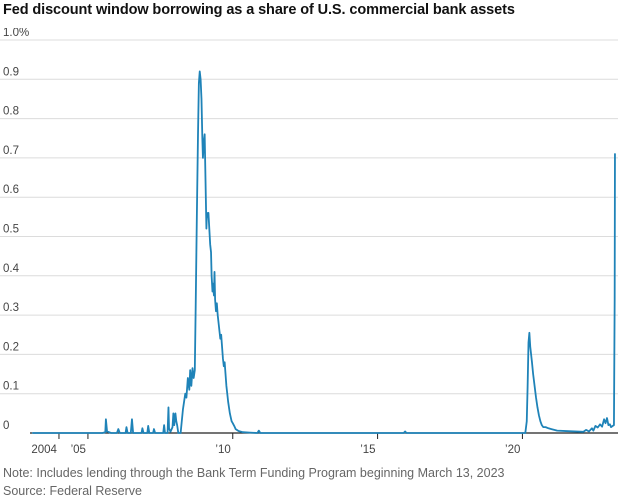 The height and width of the screenshot is (500, 620). What do you see at coordinates (44, 450) in the screenshot?
I see `x-tick-label: 2004` at bounding box center [44, 450].